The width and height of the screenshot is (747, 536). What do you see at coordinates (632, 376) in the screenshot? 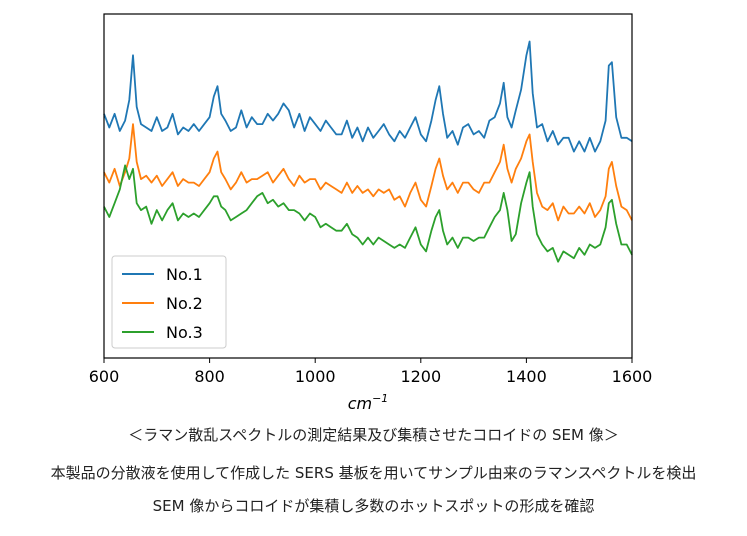
I see `x-tick-label: 1600` at bounding box center [632, 376].